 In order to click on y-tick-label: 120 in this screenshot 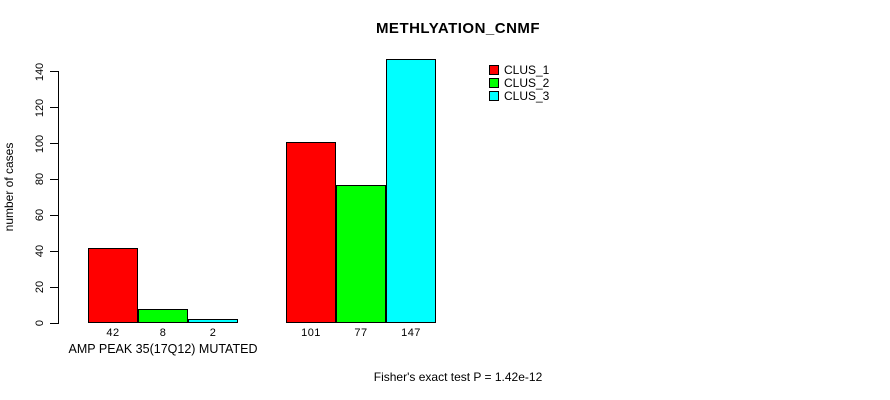, I will do `click(40, 107)`.